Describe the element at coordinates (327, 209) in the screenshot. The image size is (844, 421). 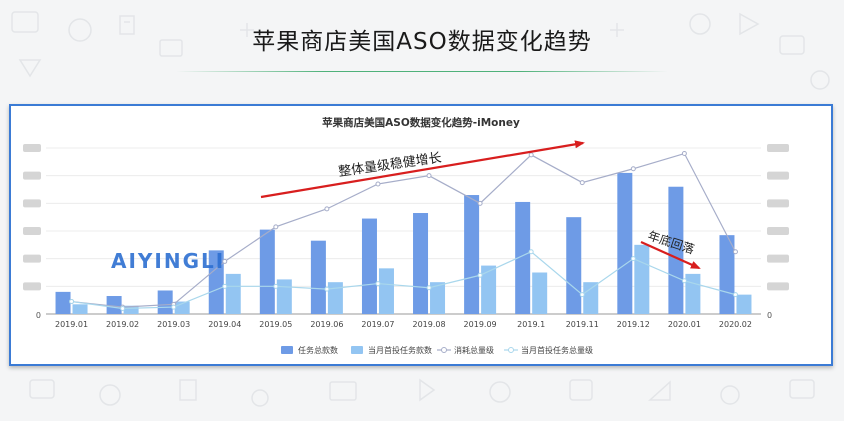
I see `line-point-1-2019.06` at that location.